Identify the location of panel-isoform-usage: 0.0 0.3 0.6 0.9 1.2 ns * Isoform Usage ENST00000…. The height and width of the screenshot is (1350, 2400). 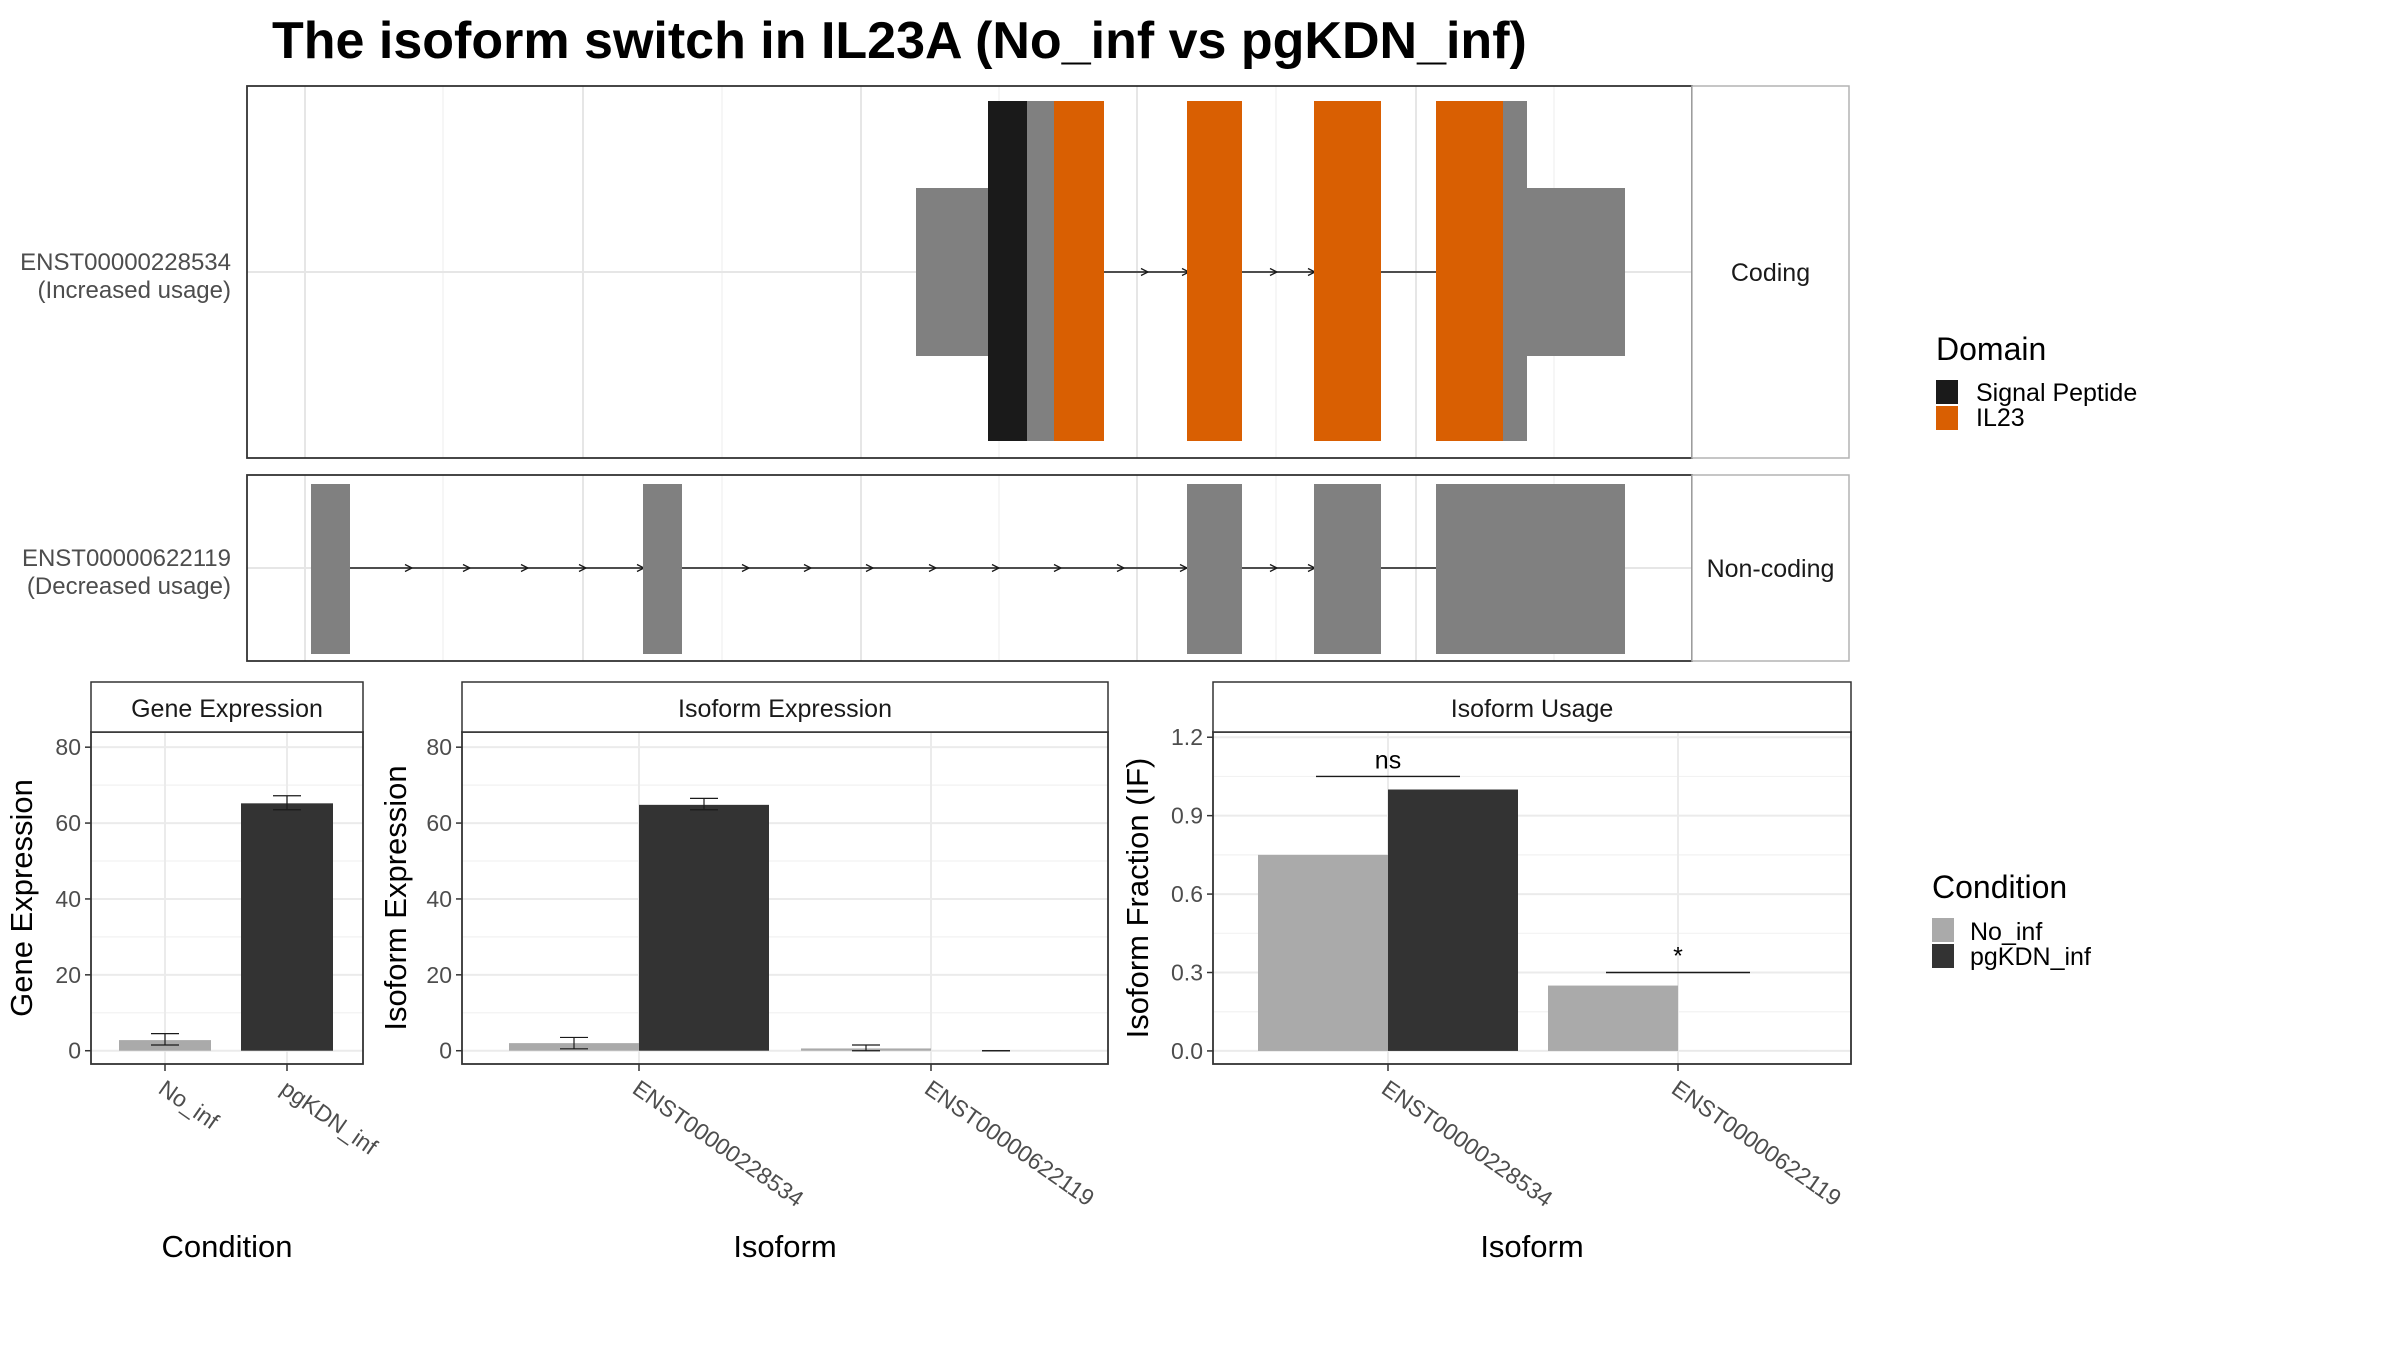
(1486, 972).